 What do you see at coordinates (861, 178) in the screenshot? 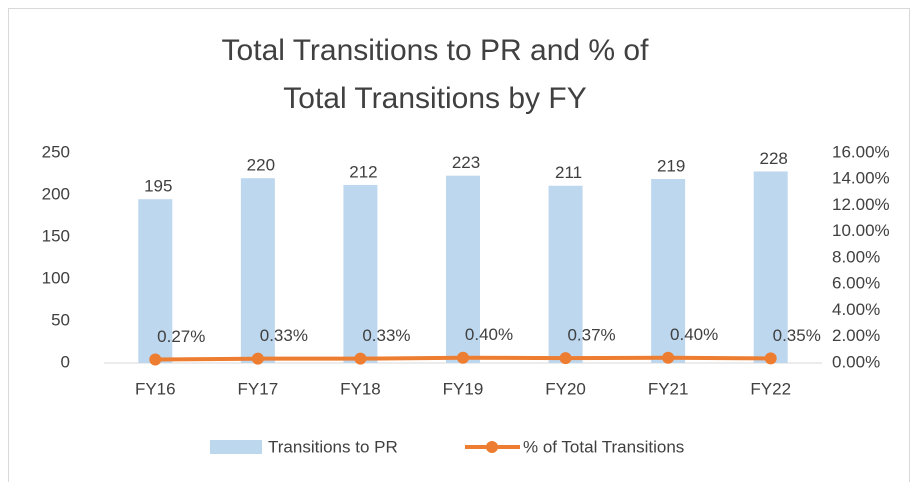
I see `y2-tick-label: 14.00%` at bounding box center [861, 178].